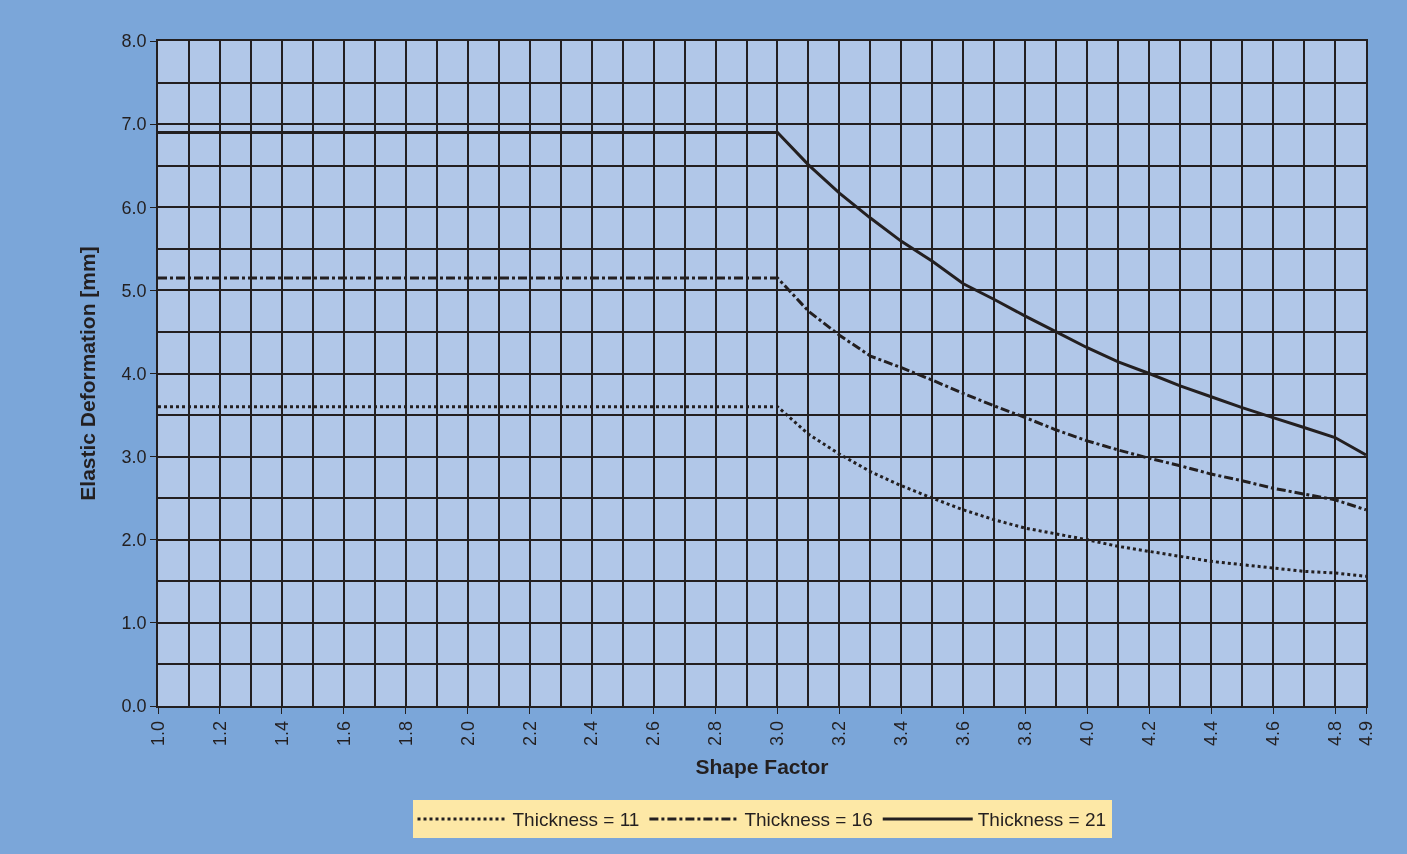  Describe the element at coordinates (157, 733) in the screenshot. I see `x-tick-label: 1.0` at that location.